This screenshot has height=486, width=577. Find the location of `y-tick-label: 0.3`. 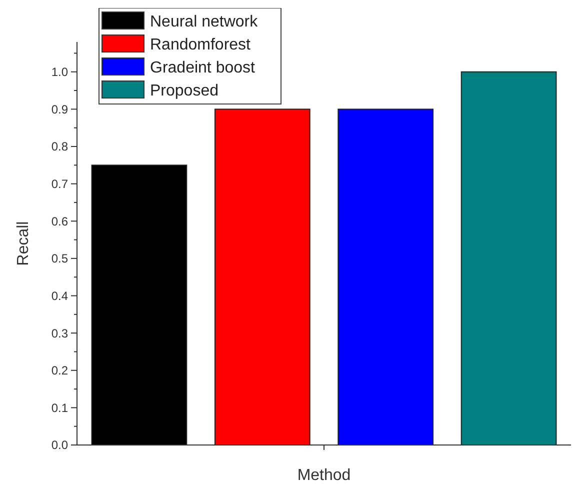

y-tick-label: 0.3 is located at coordinates (59, 333).